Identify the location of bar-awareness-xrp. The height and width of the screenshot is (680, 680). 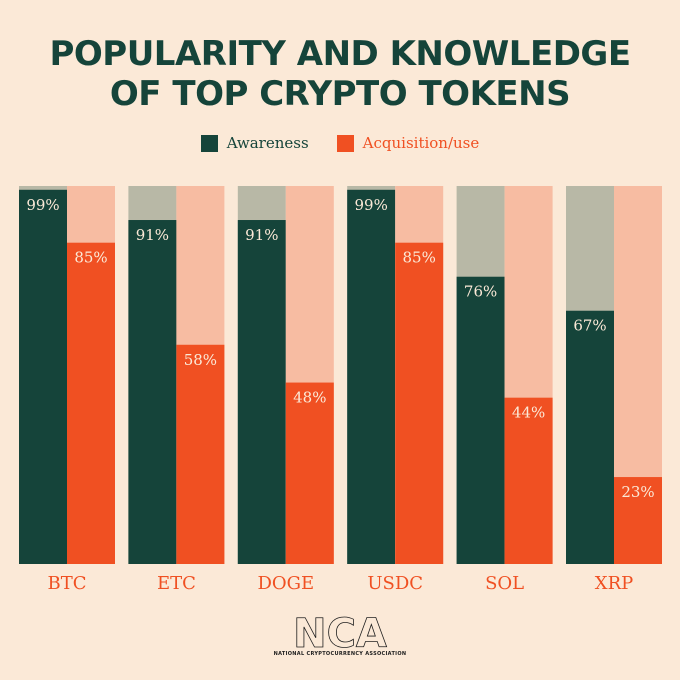
(590, 437).